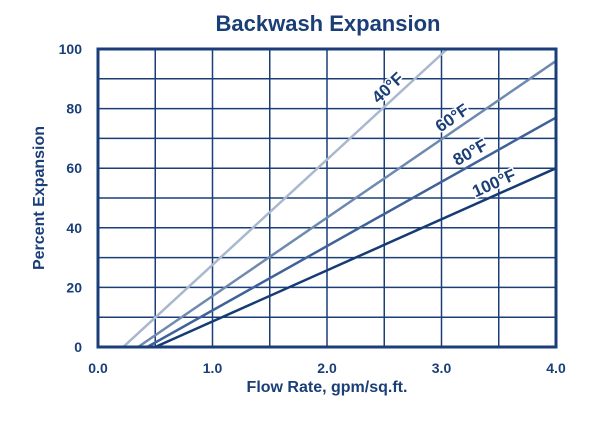 Image resolution: width=600 pixels, height=422 pixels. What do you see at coordinates (442, 368) in the screenshot?
I see `x-tick-label: 3.0` at bounding box center [442, 368].